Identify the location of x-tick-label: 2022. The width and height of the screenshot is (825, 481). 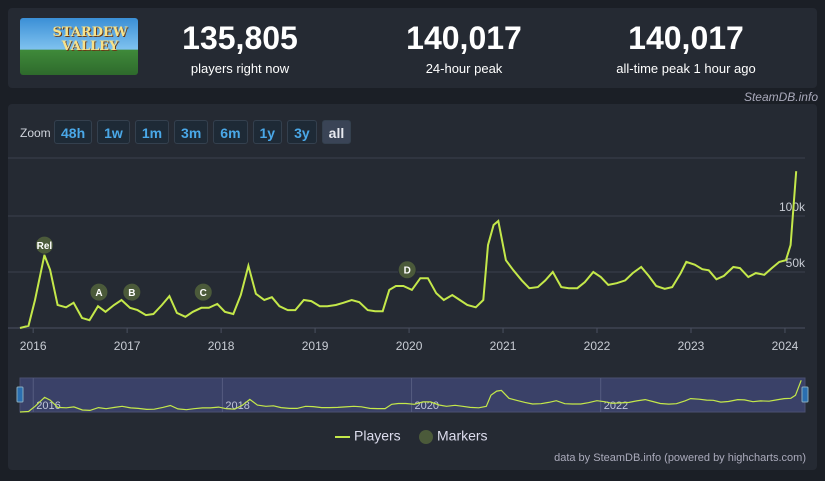
(597, 346).